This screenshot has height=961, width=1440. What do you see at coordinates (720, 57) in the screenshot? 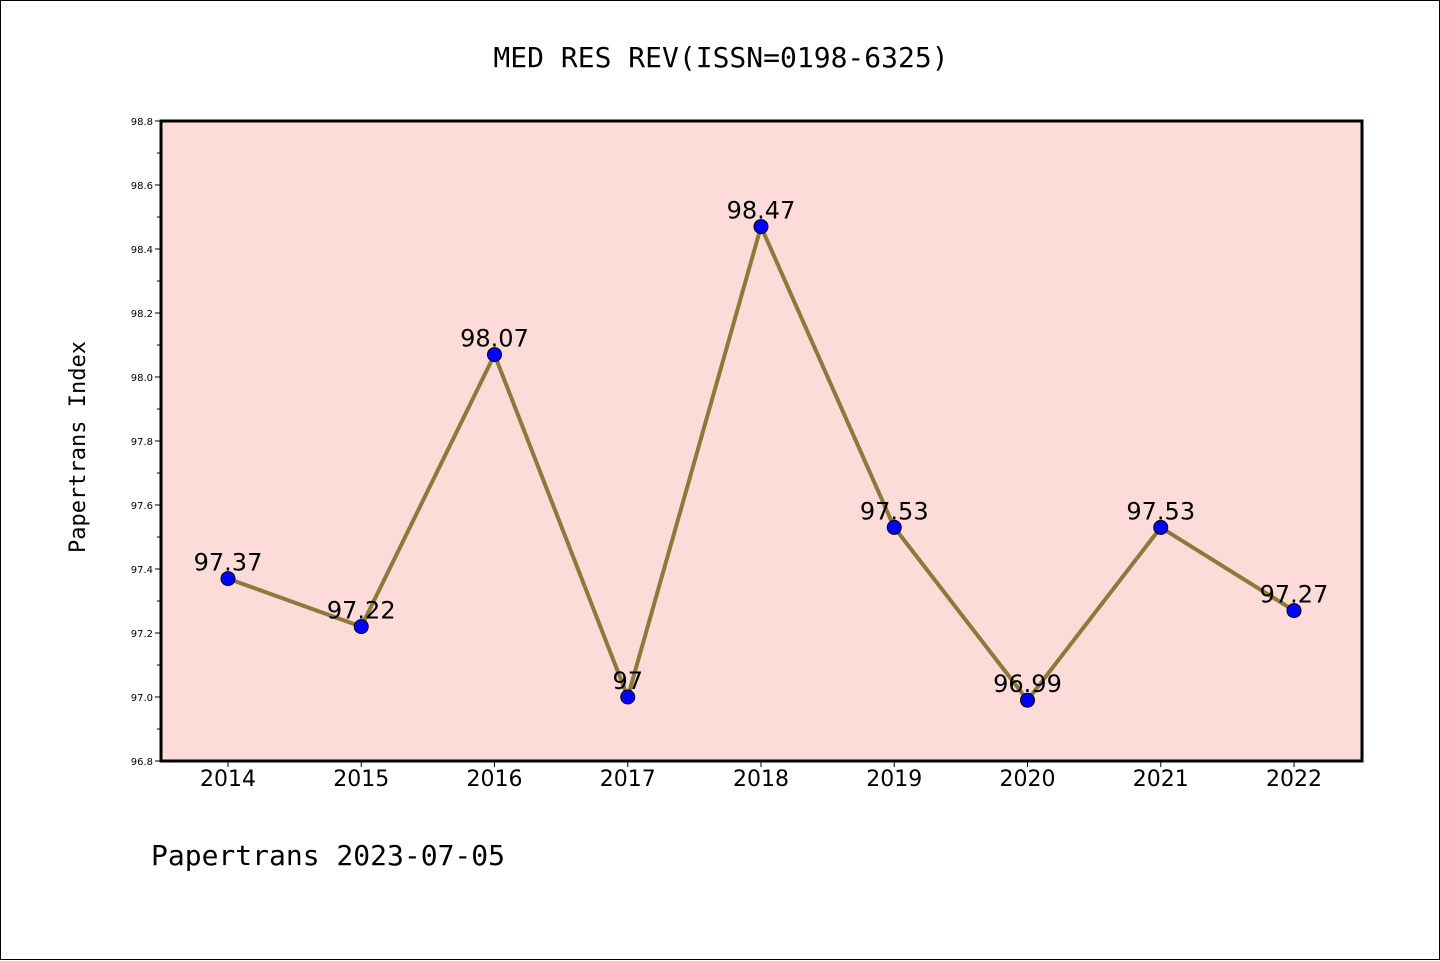
I see `chart-title: MED RES REV(ISSN=0198-6325)` at bounding box center [720, 57].